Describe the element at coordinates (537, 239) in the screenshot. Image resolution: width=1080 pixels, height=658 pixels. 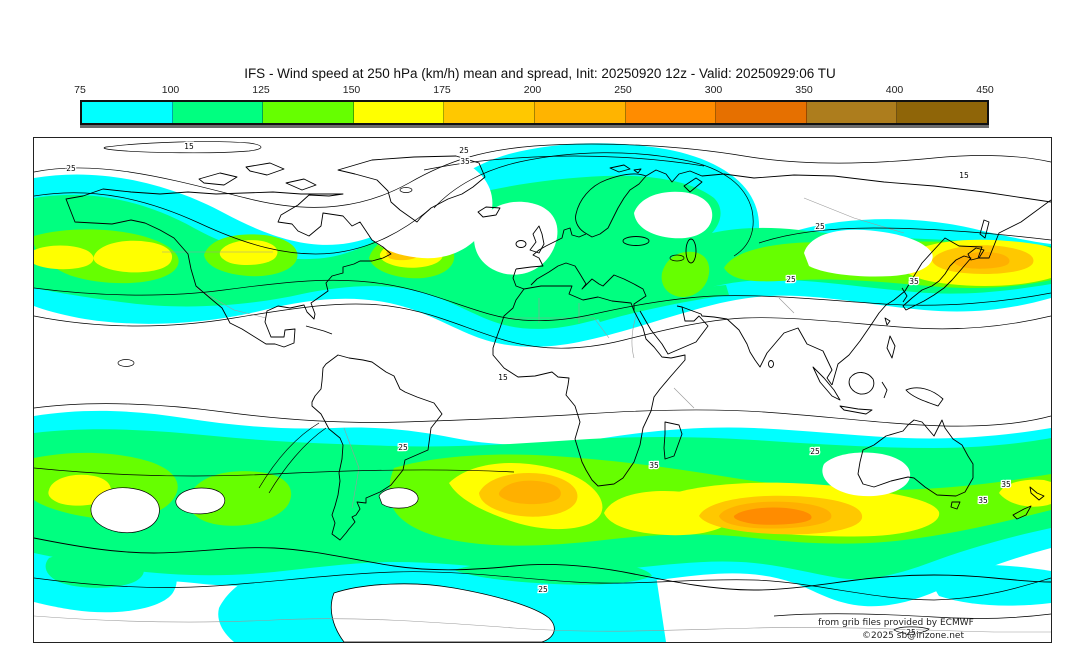
I see `coast-uk` at that location.